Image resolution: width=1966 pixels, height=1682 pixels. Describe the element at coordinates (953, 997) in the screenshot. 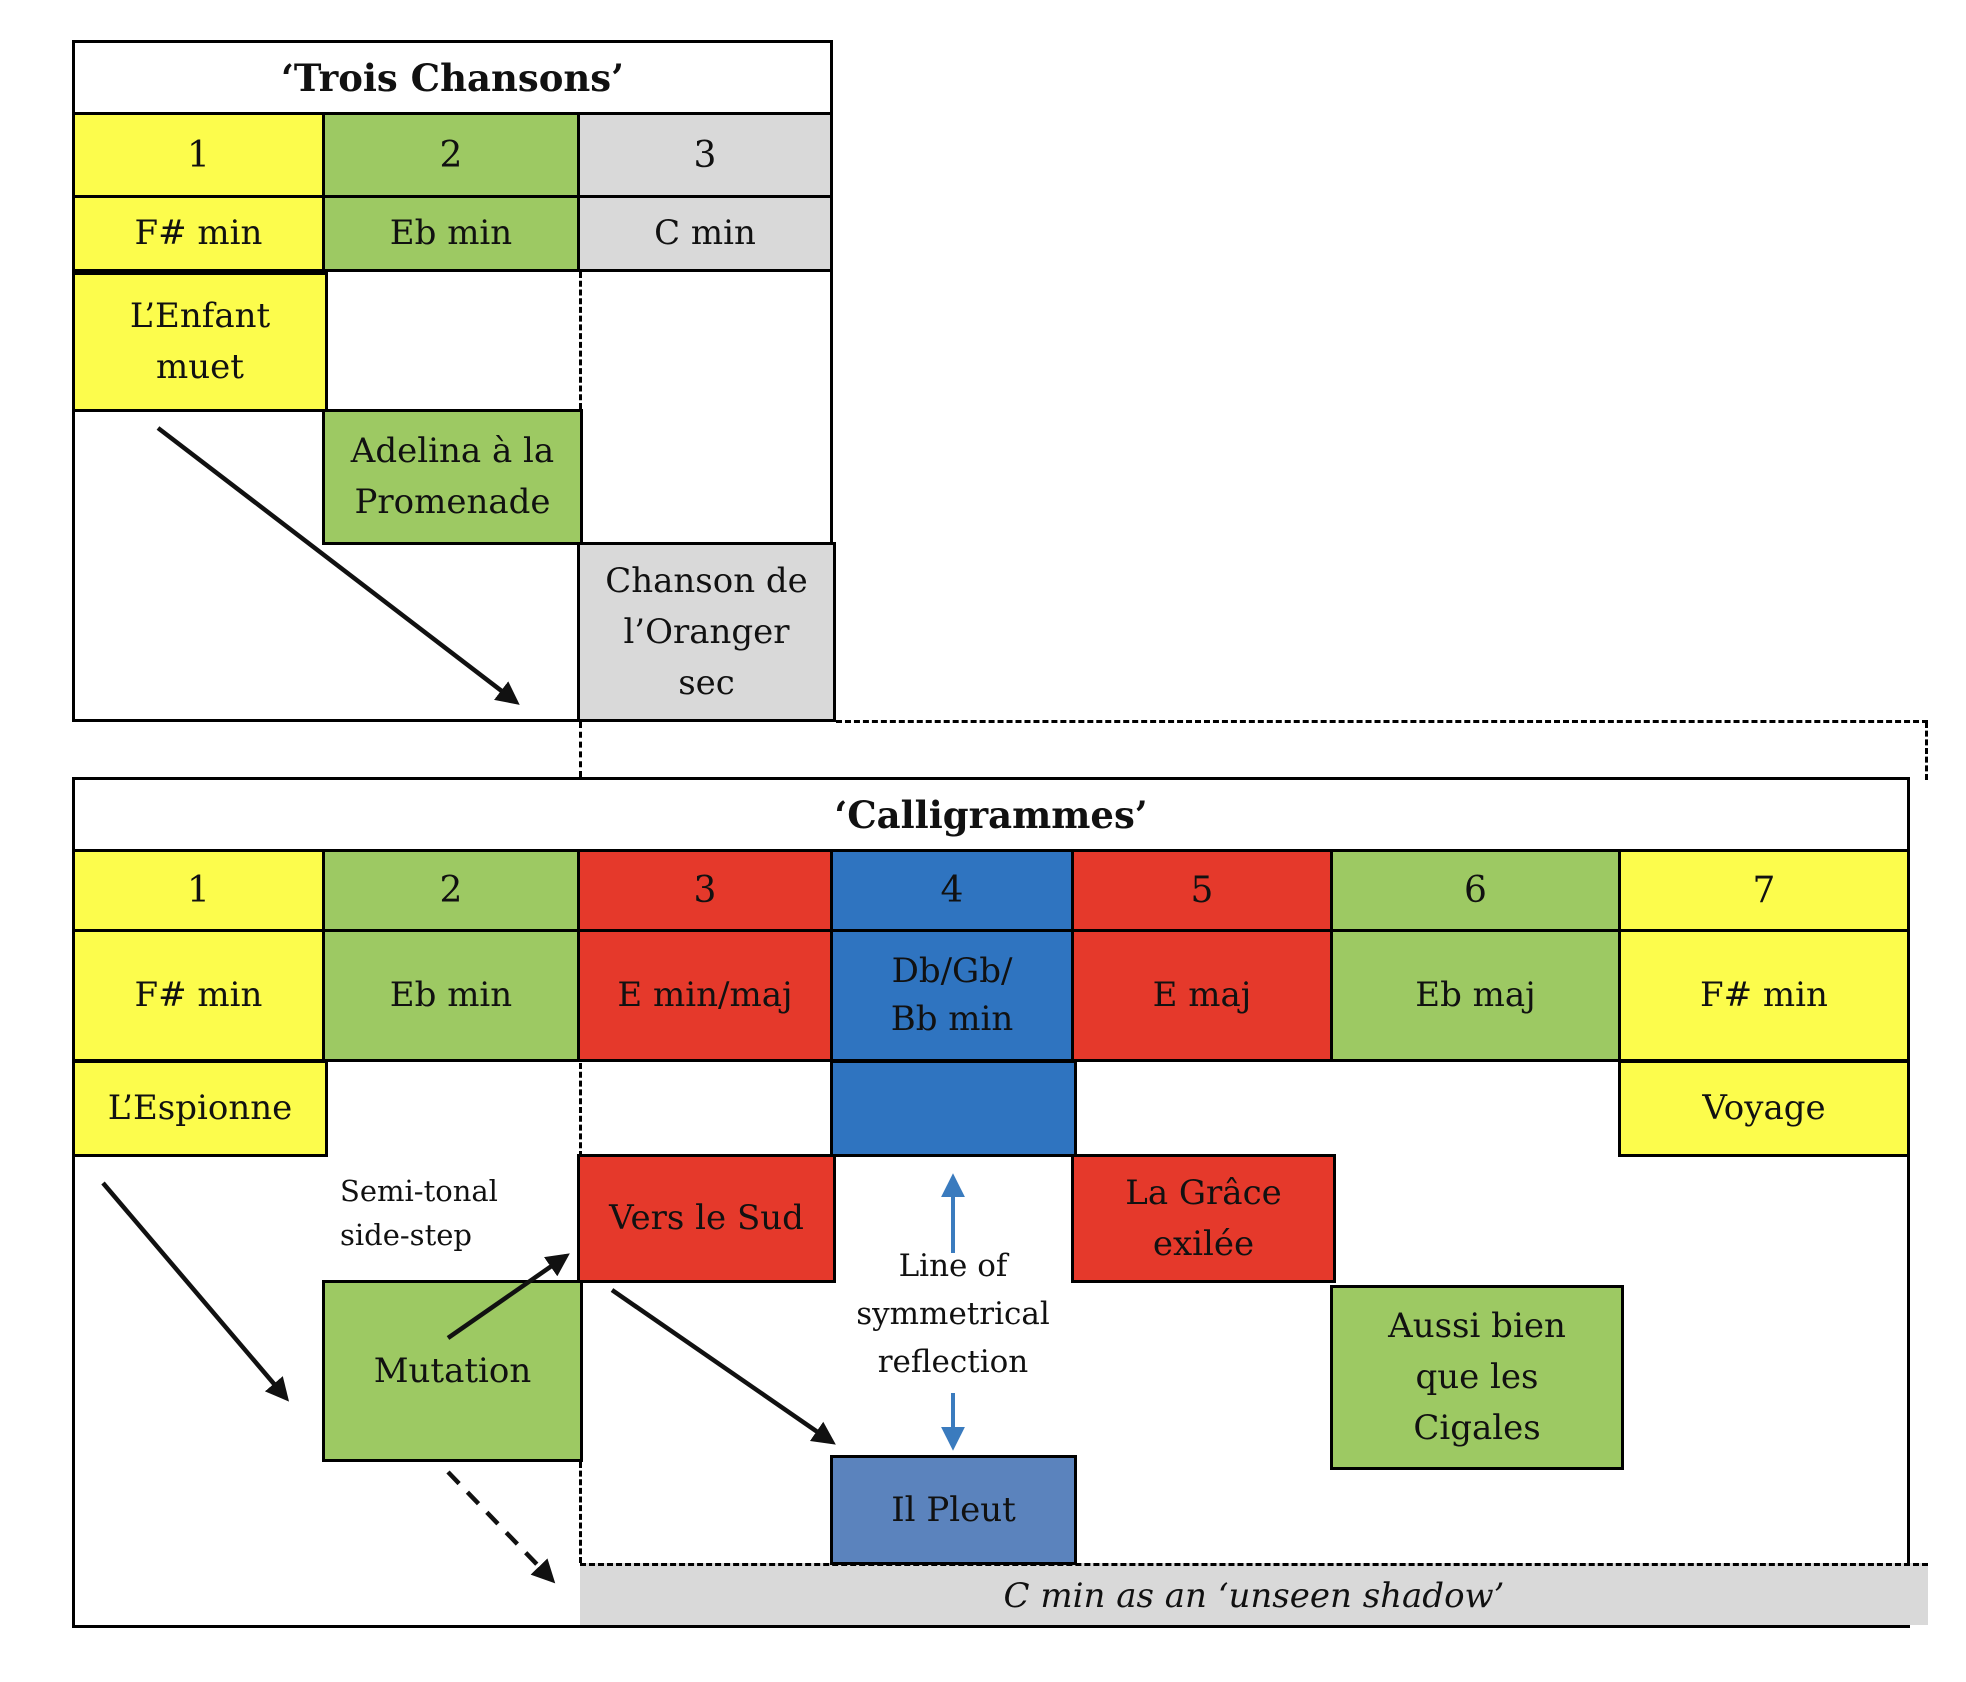

I see `cg-key-4: Db/Gb/ Bb min` at that location.